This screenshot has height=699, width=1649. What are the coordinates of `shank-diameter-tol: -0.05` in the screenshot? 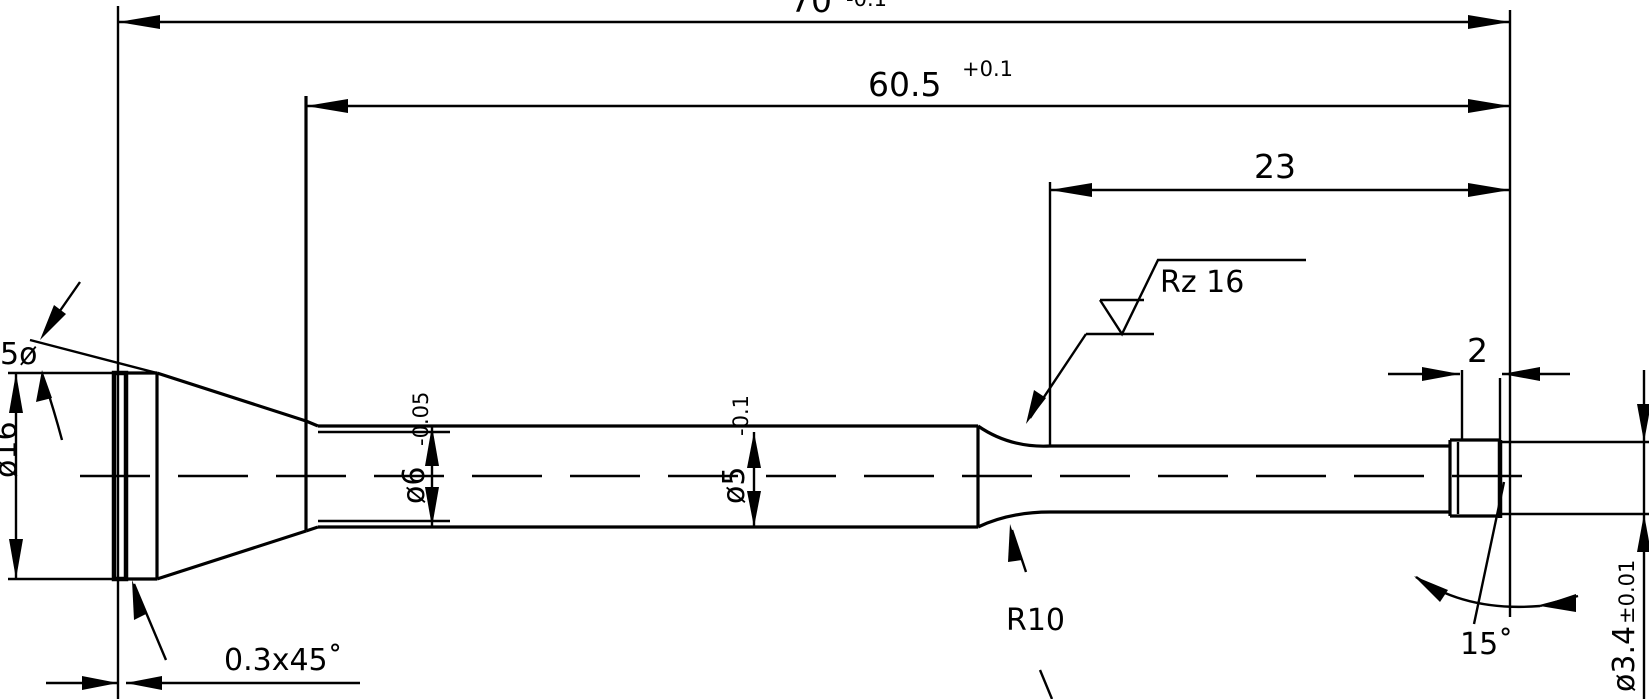 It's located at (421, 419).